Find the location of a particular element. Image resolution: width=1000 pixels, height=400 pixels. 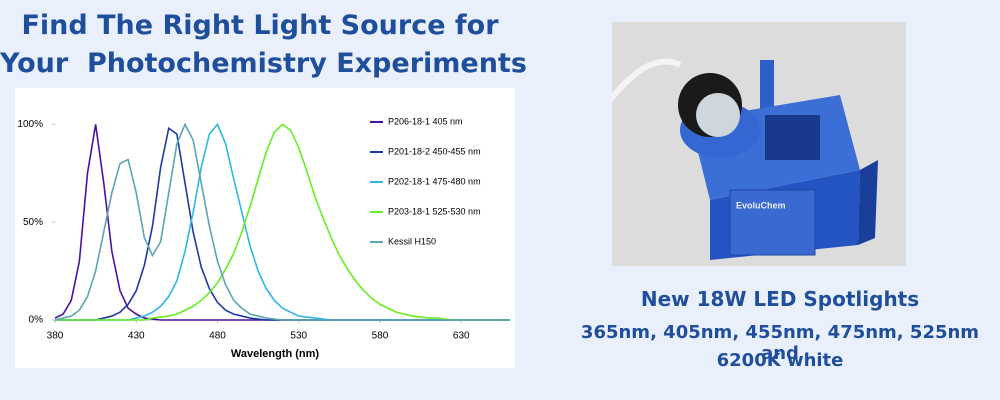

headline: Find The Right Light Source for is located at coordinates (260, 25).